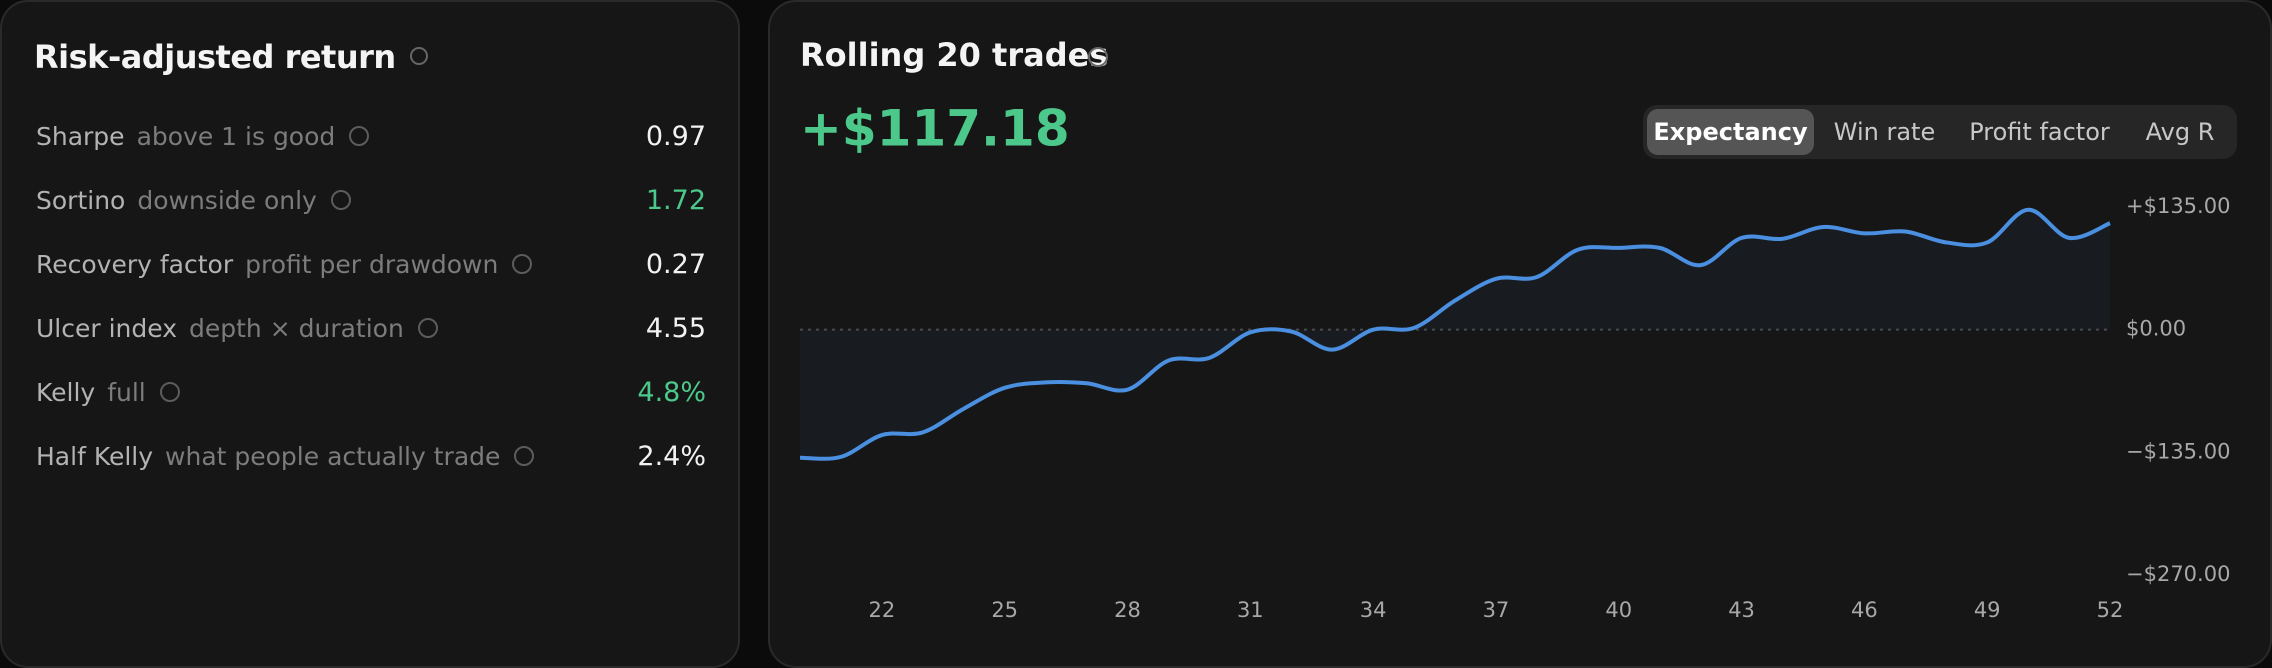 Image resolution: width=2272 pixels, height=668 pixels. What do you see at coordinates (954, 55) in the screenshot?
I see `chart-title: Rolling 20 trades` at bounding box center [954, 55].